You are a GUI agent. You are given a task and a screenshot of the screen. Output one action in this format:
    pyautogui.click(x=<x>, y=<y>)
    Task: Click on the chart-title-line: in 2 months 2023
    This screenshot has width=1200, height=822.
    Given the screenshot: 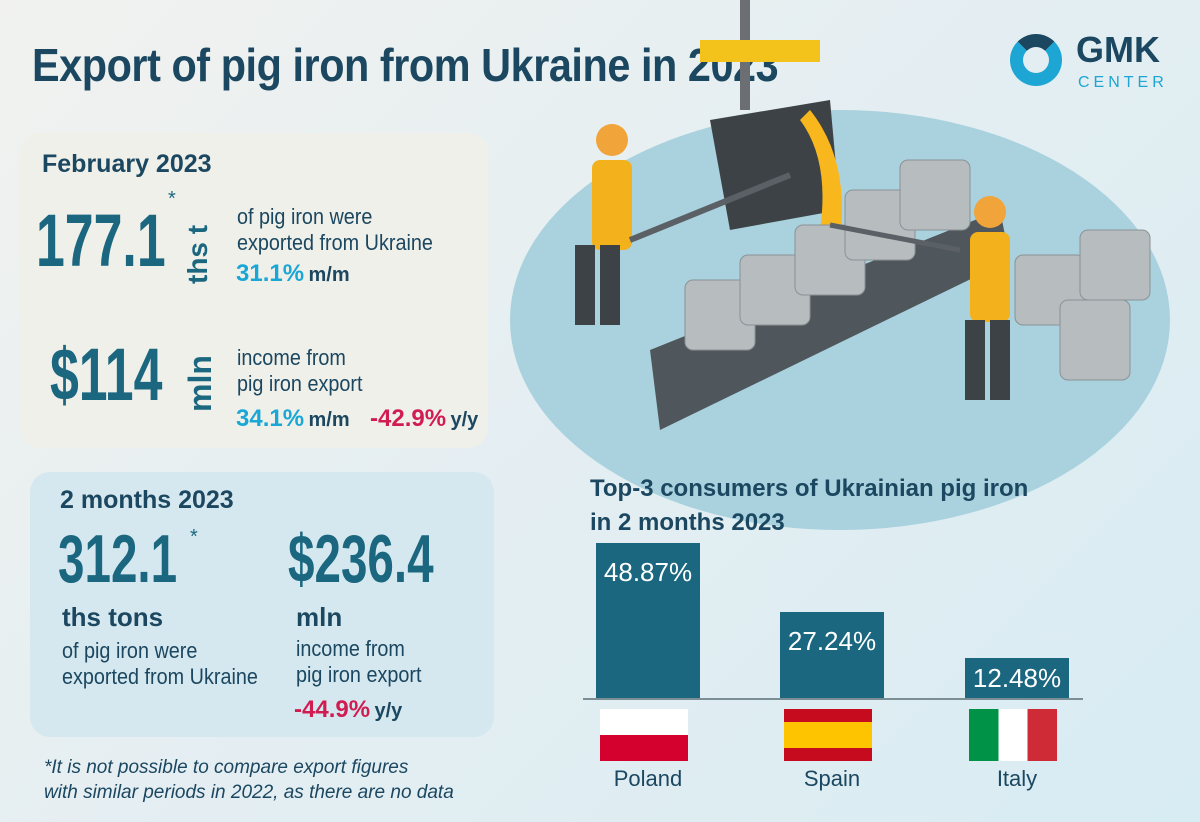 What is the action you would take?
    pyautogui.click(x=687, y=522)
    